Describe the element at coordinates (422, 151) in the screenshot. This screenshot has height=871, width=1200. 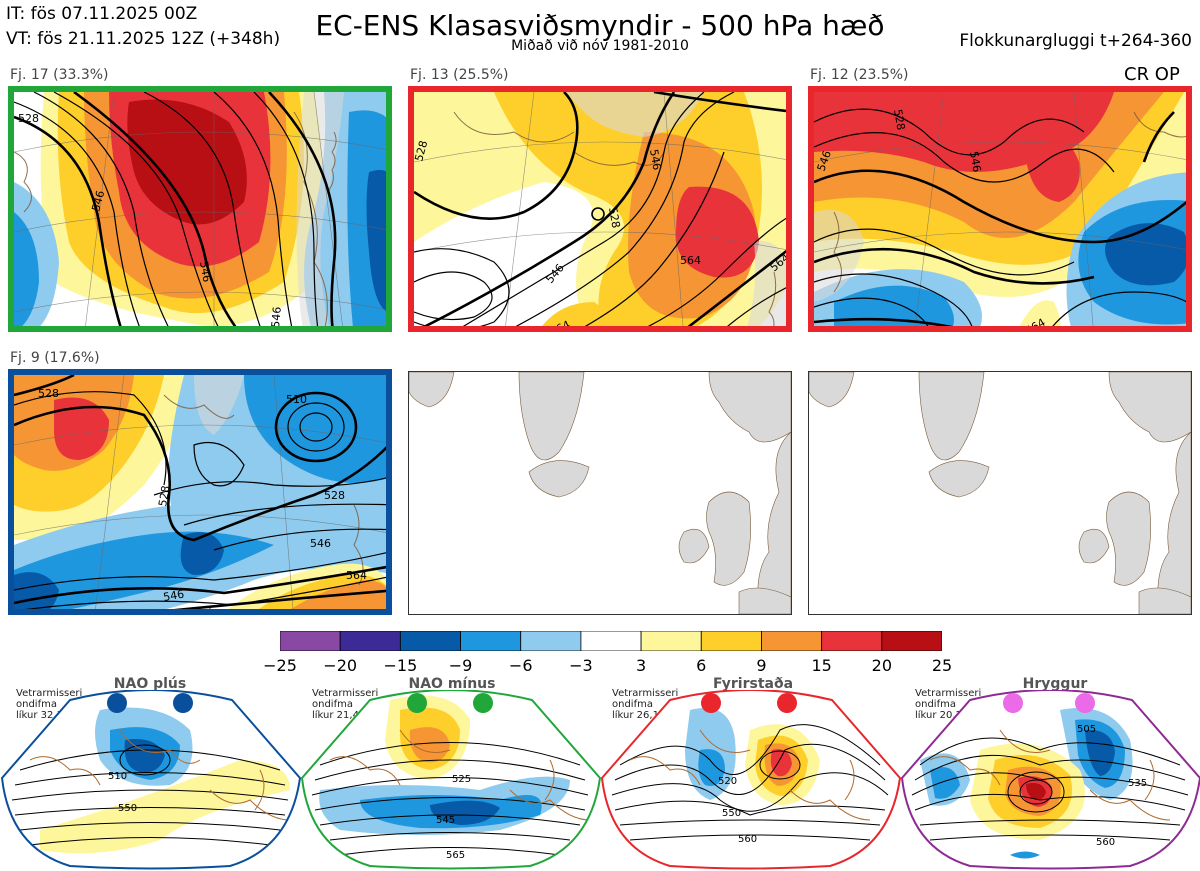
I see `panel-2-contour-label-1: 528` at that location.